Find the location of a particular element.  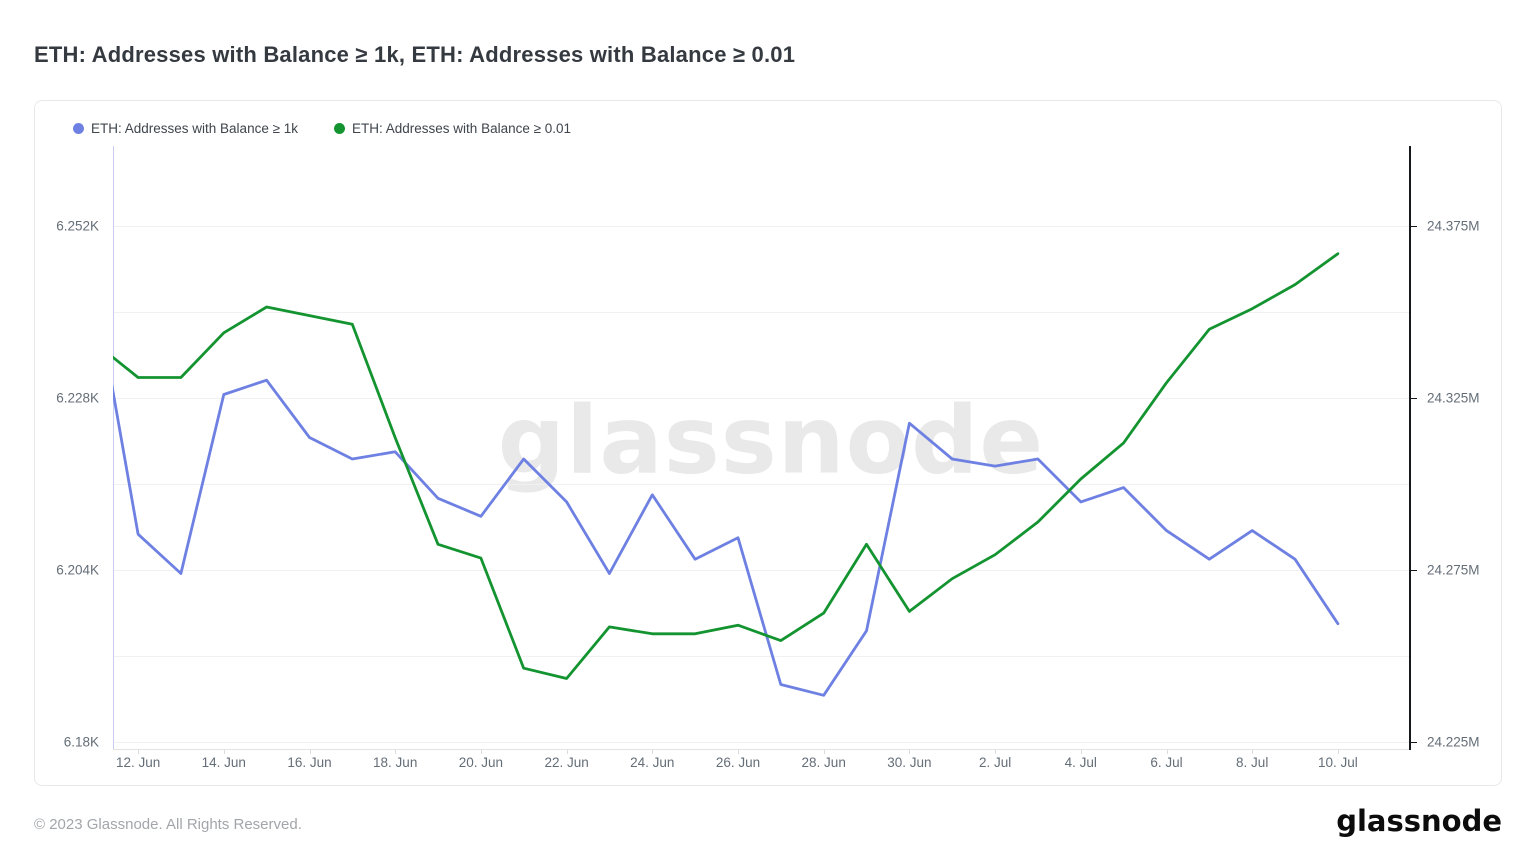

y-axis-label-right: 24.225M is located at coordinates (1453, 742).